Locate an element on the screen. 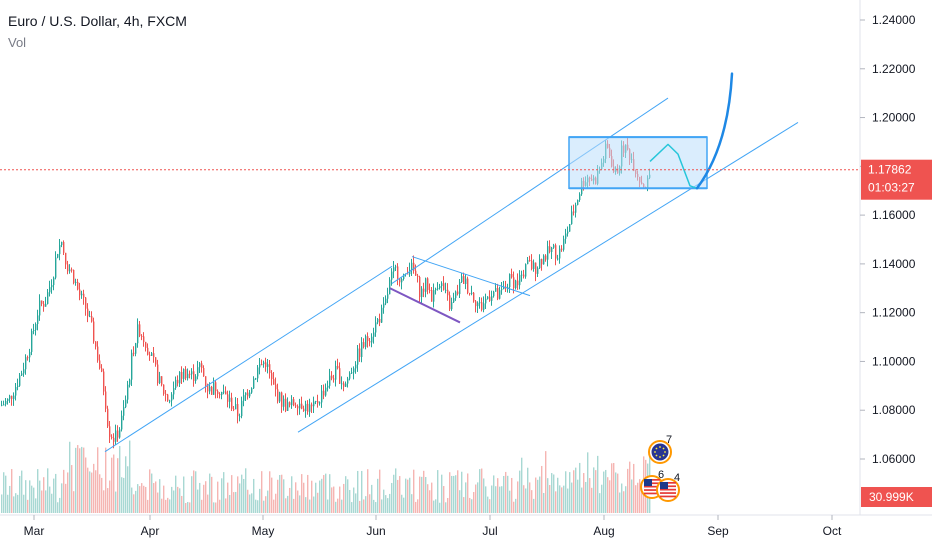 This screenshot has width=932, height=550. event-count: 6 is located at coordinates (661, 475).